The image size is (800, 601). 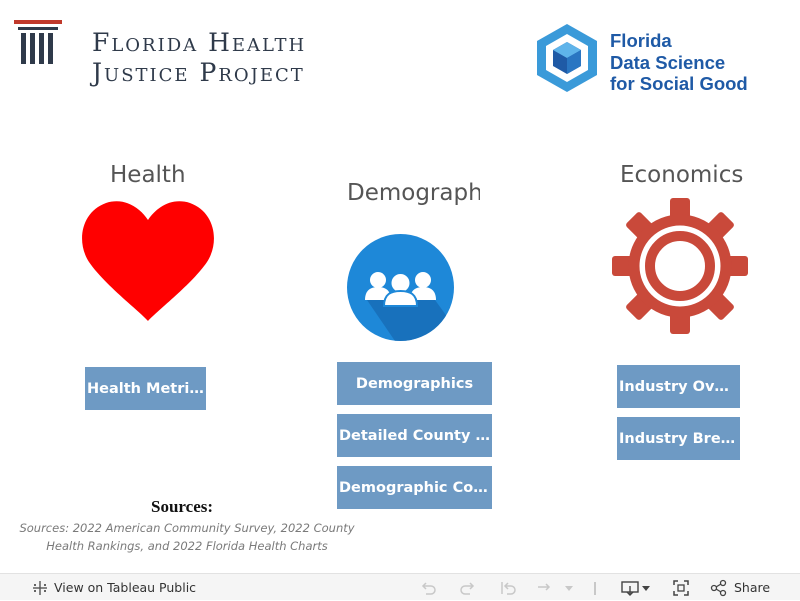 What do you see at coordinates (468, 588) in the screenshot?
I see `redo-icon` at bounding box center [468, 588].